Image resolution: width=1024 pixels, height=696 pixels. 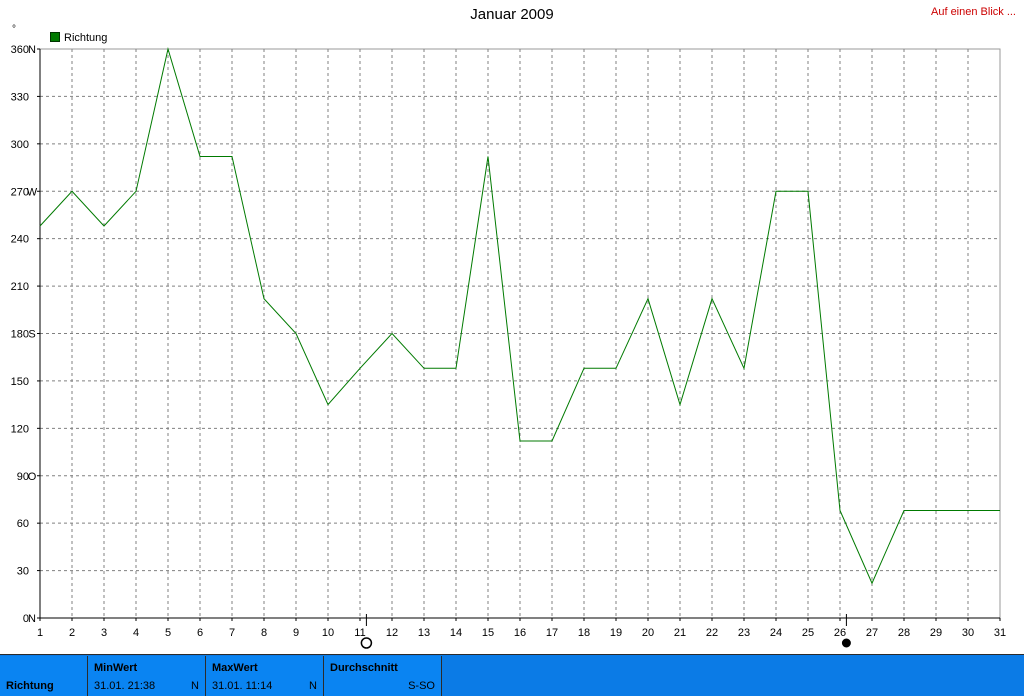 What do you see at coordinates (32, 477) in the screenshot?
I see `y-tick-direction: O` at bounding box center [32, 477].